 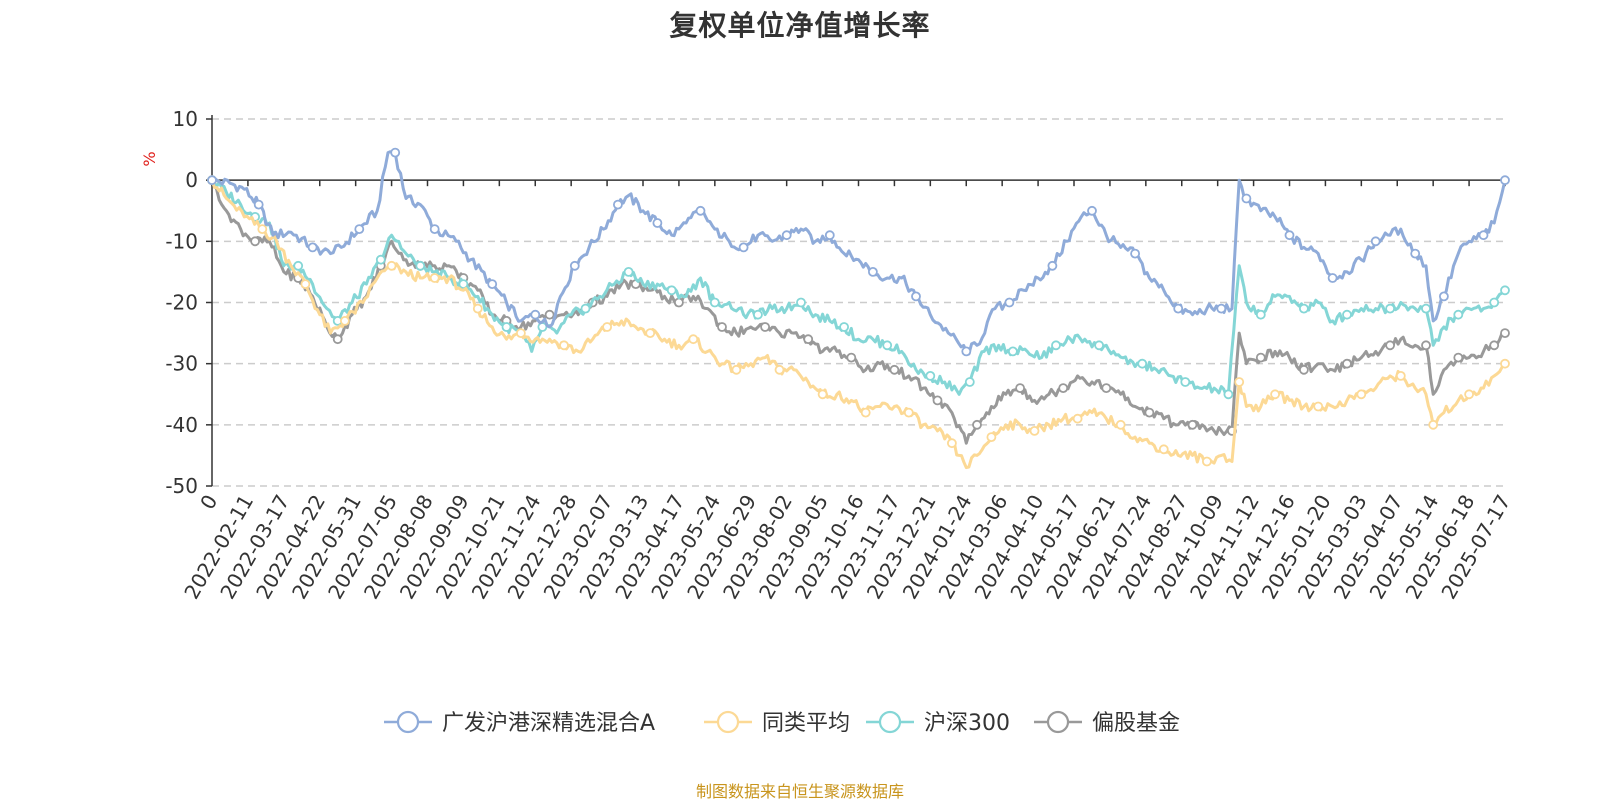 I want to click on y-tick-label: -40, so click(x=181, y=425).